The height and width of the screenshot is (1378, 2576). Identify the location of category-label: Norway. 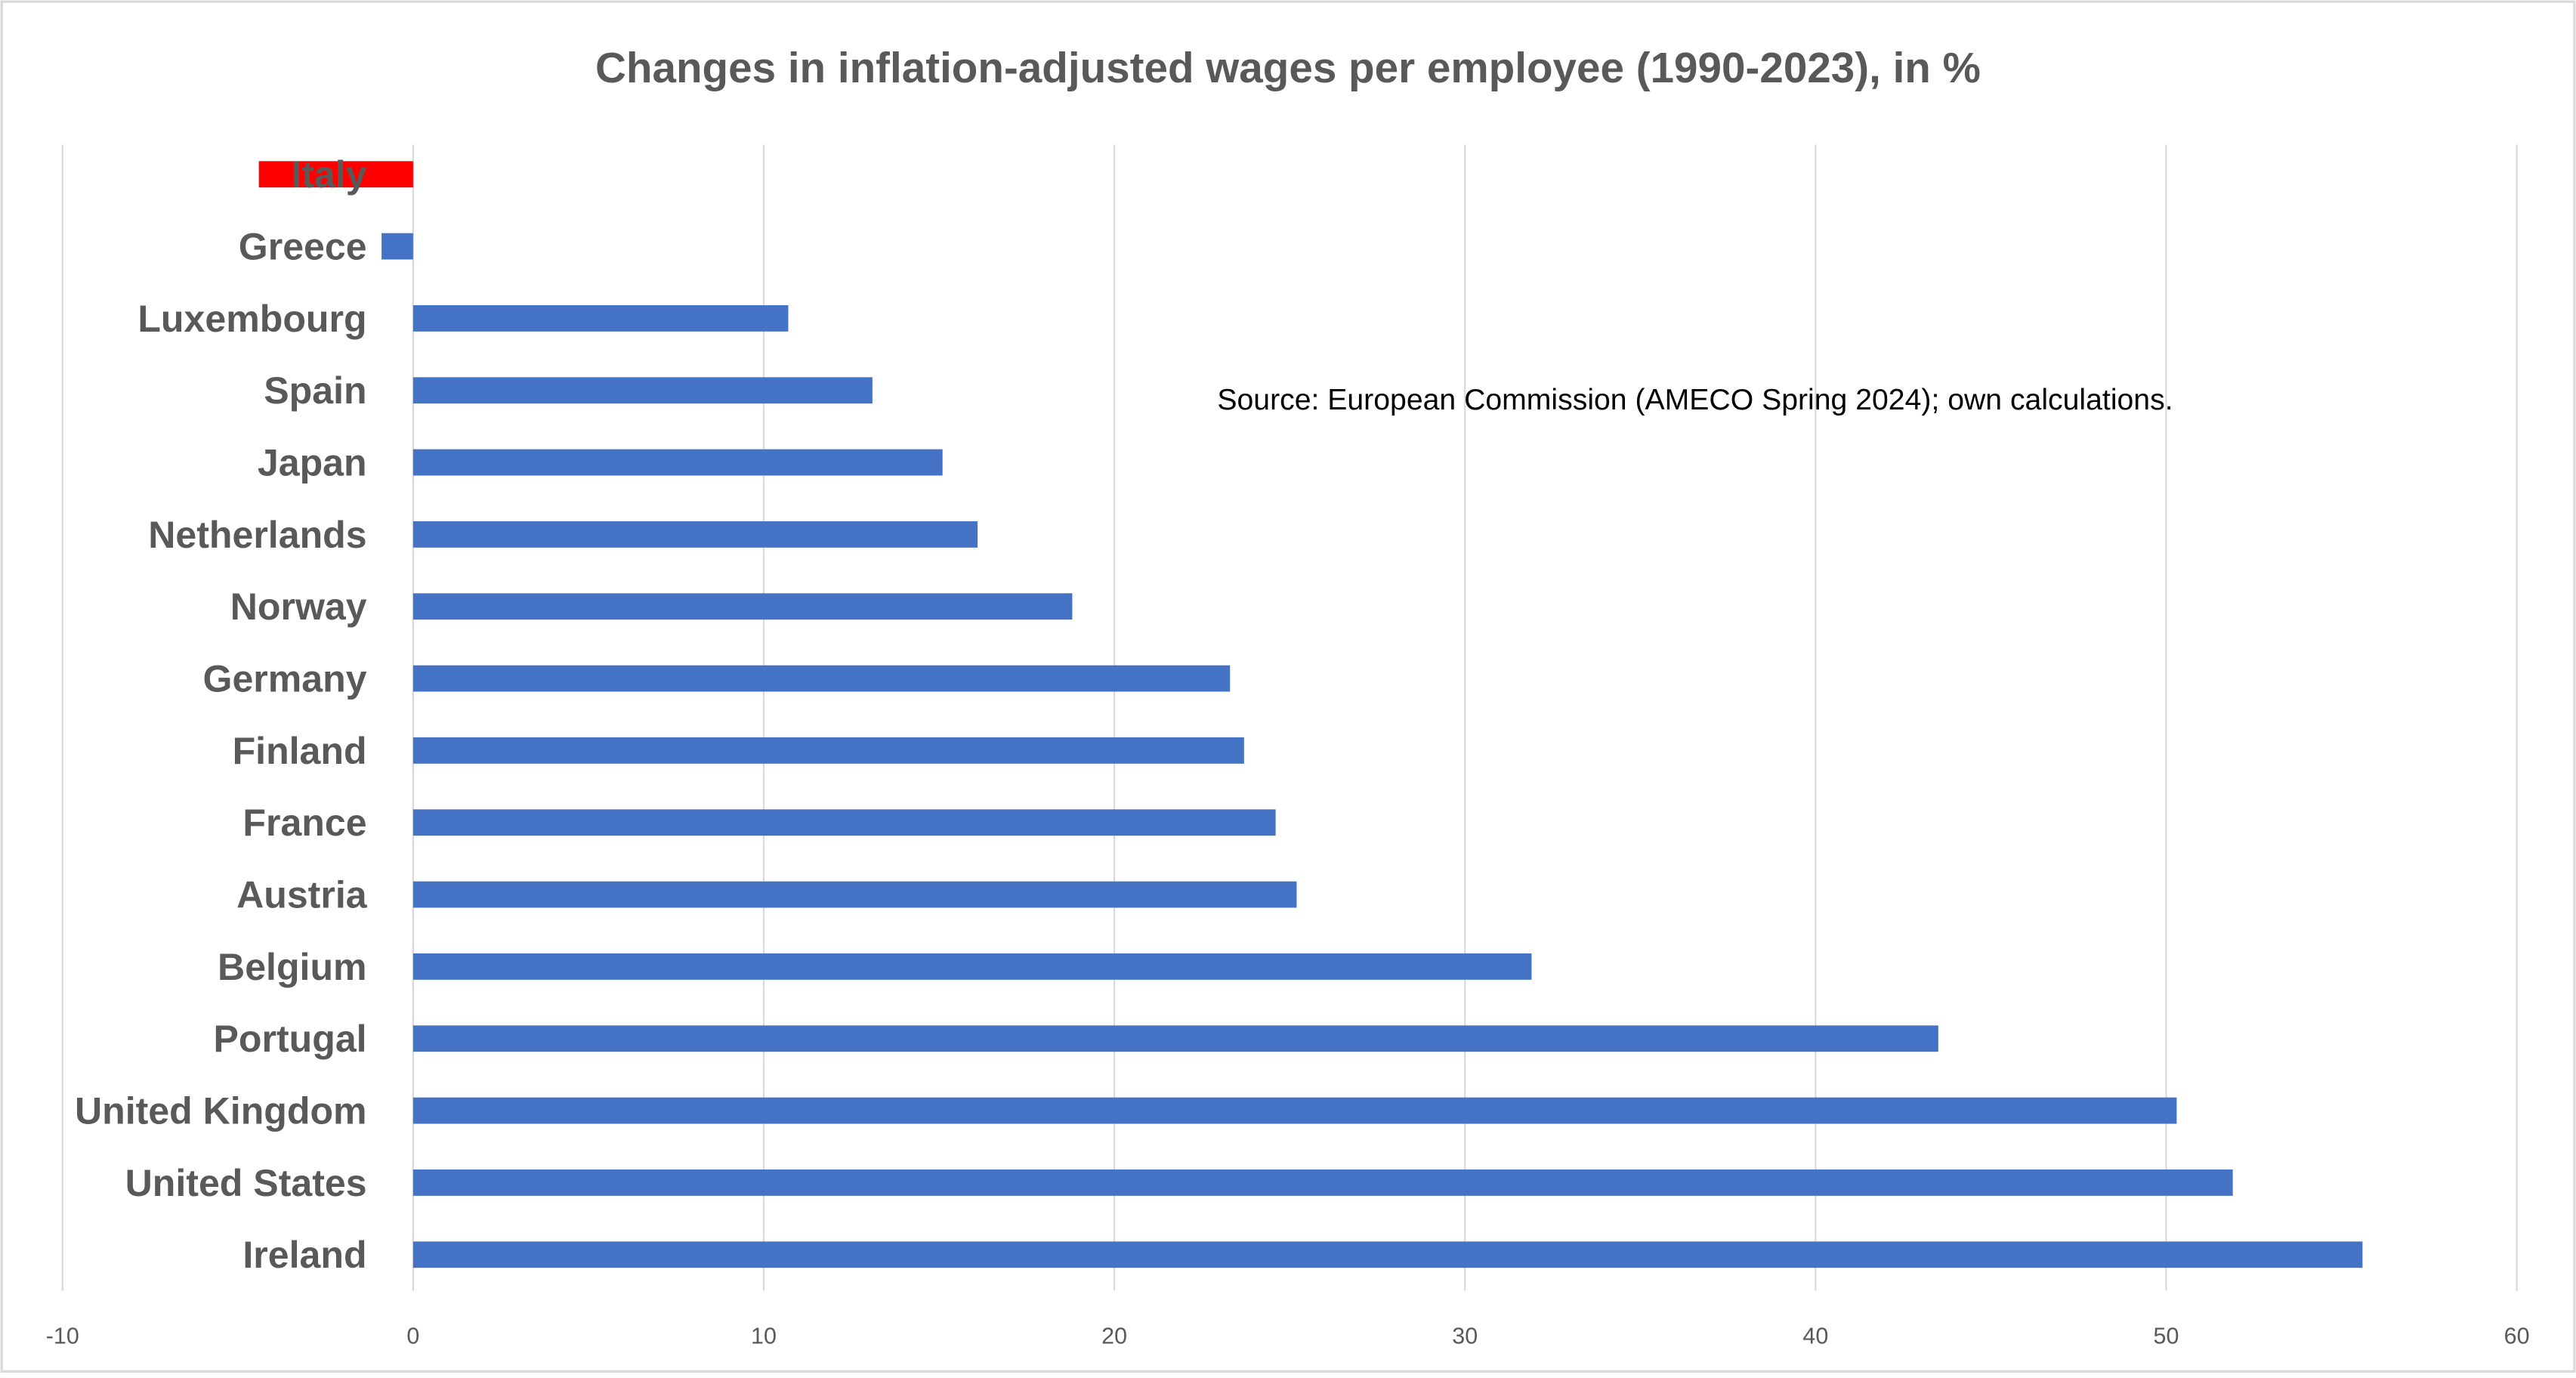
(298, 606).